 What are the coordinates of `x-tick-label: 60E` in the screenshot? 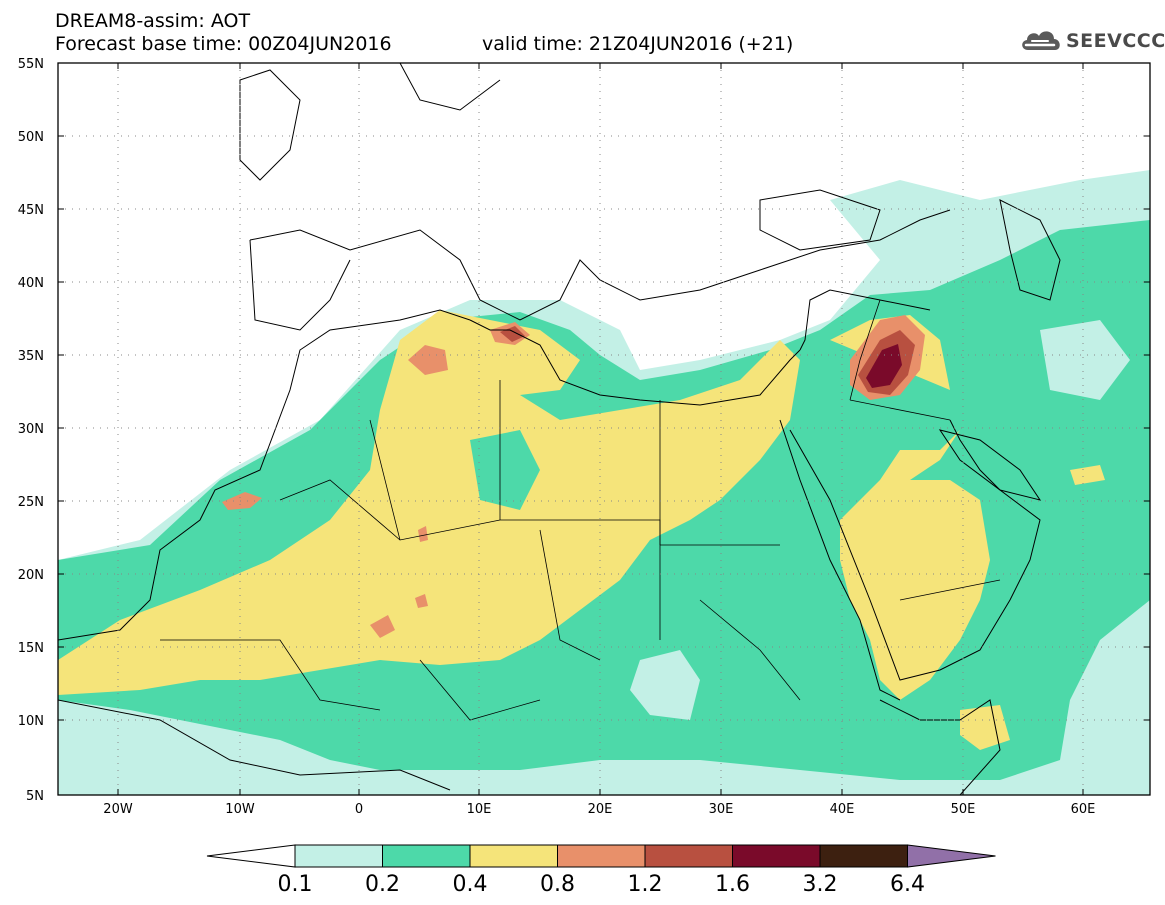 It's located at (1083, 809).